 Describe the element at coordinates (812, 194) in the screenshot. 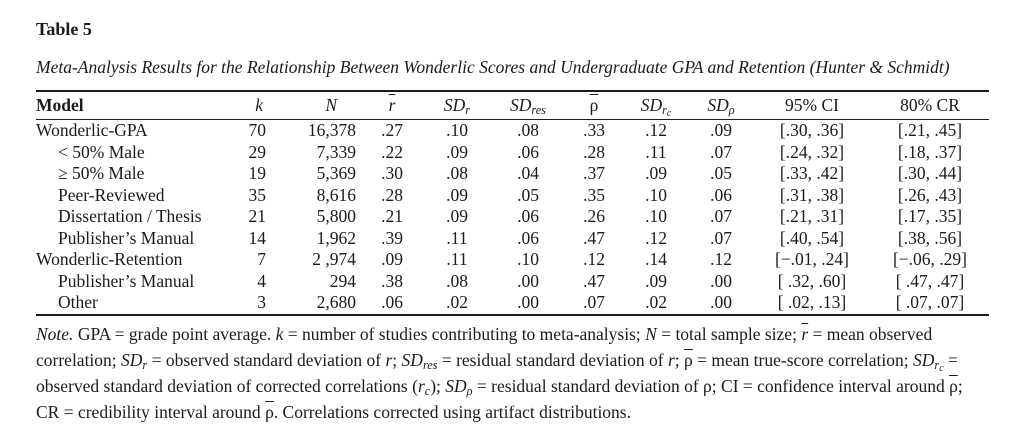

I see `cell-ci: [.31, .38]` at that location.